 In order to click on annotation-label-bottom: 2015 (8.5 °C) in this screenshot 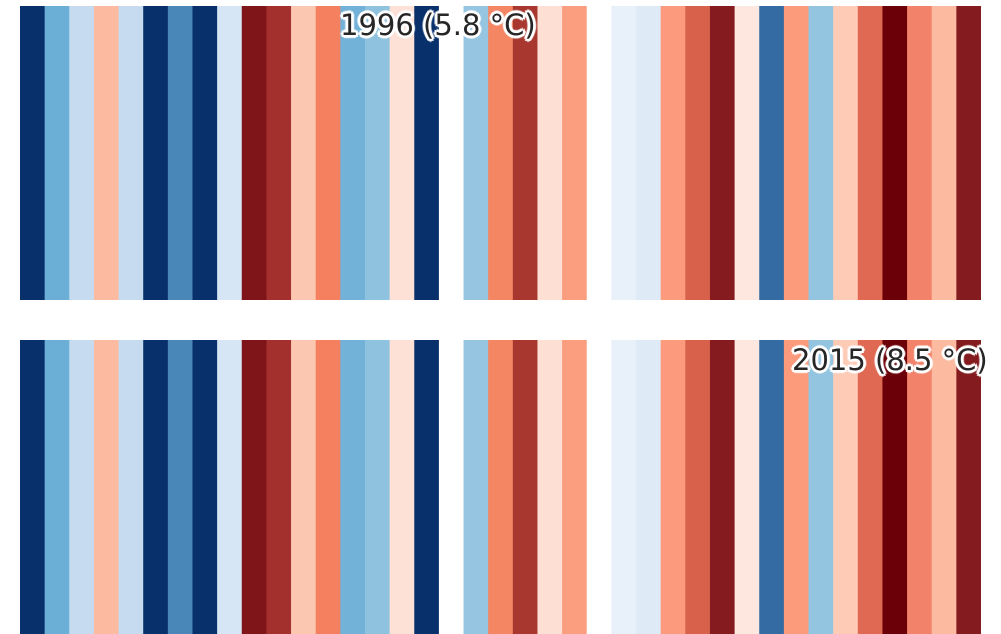, I will do `click(890, 360)`.